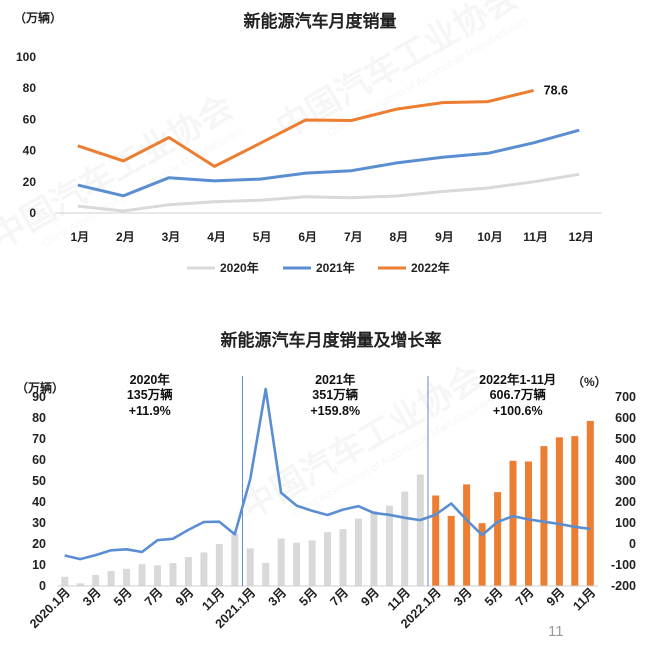  I want to click on period-total: 606.7万辆, so click(518, 394).